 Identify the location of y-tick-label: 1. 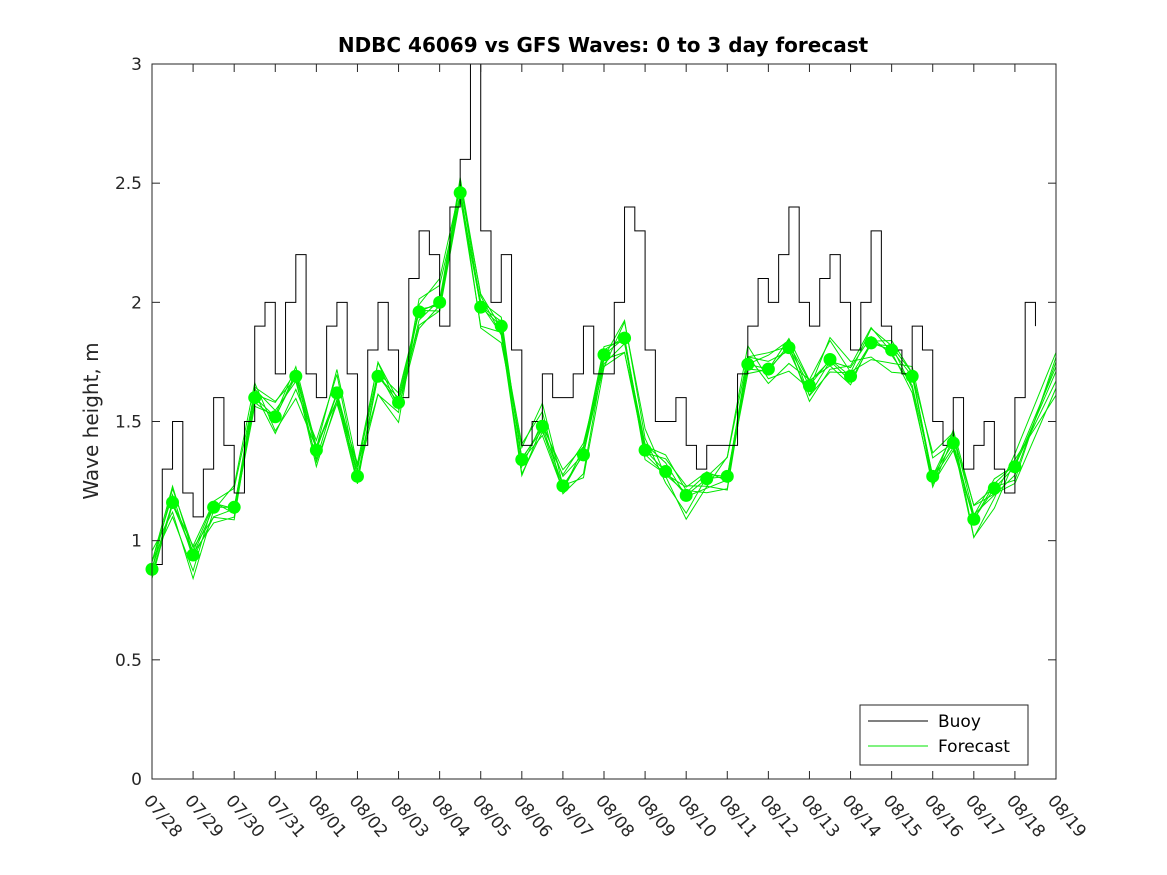
(136, 542).